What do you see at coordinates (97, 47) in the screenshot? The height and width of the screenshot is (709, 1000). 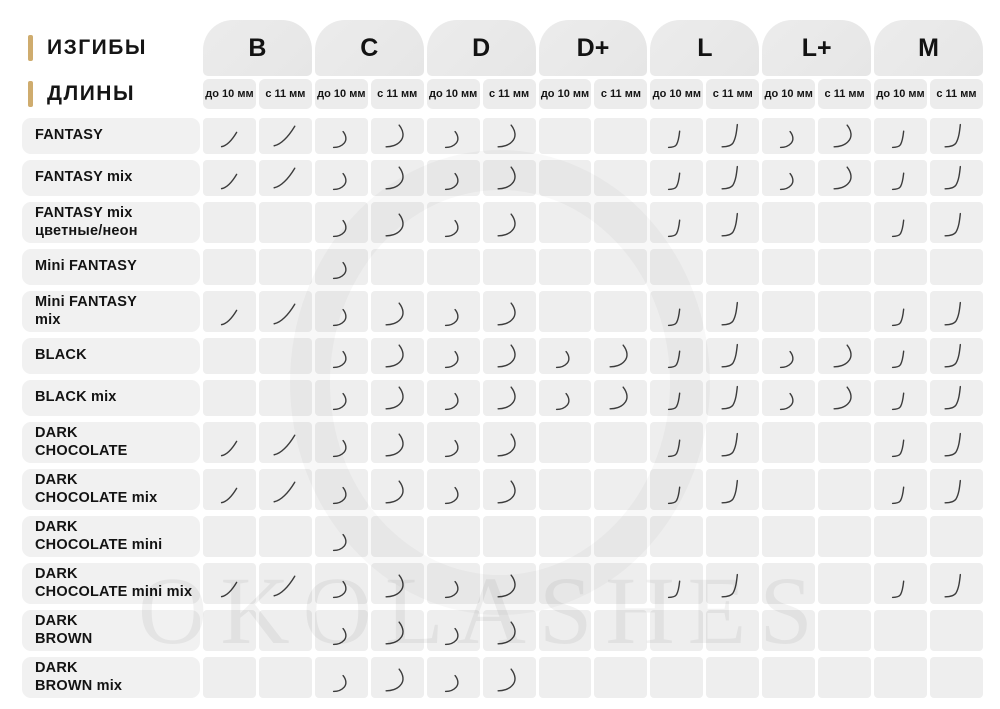 I see `curls-title: ИЗГИБЫ` at bounding box center [97, 47].